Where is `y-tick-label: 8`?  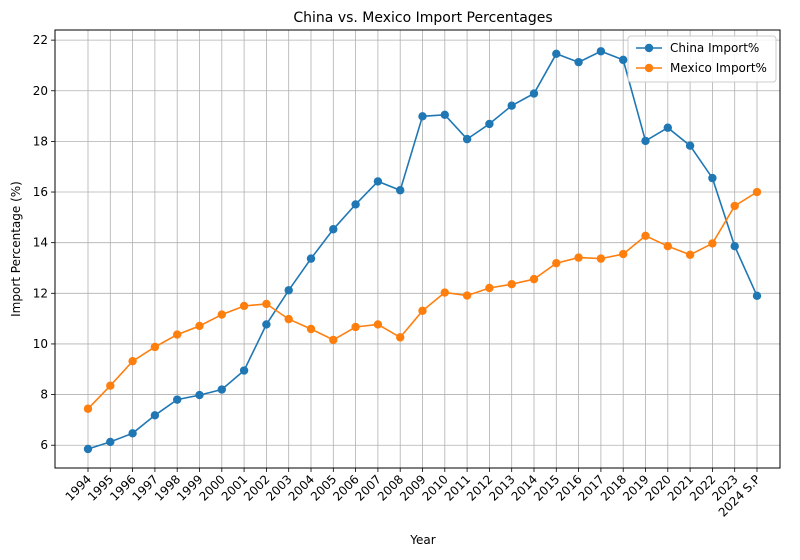
y-tick-label: 8 is located at coordinates (44, 395).